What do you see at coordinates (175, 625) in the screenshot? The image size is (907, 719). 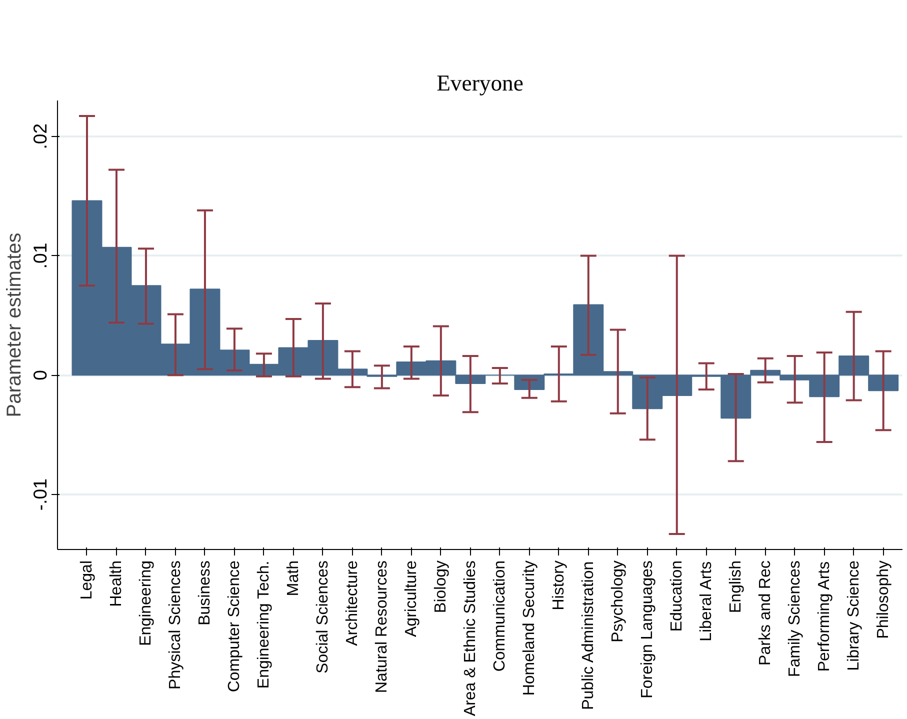 I see `x-tick-label: Physical Sciences` at bounding box center [175, 625].